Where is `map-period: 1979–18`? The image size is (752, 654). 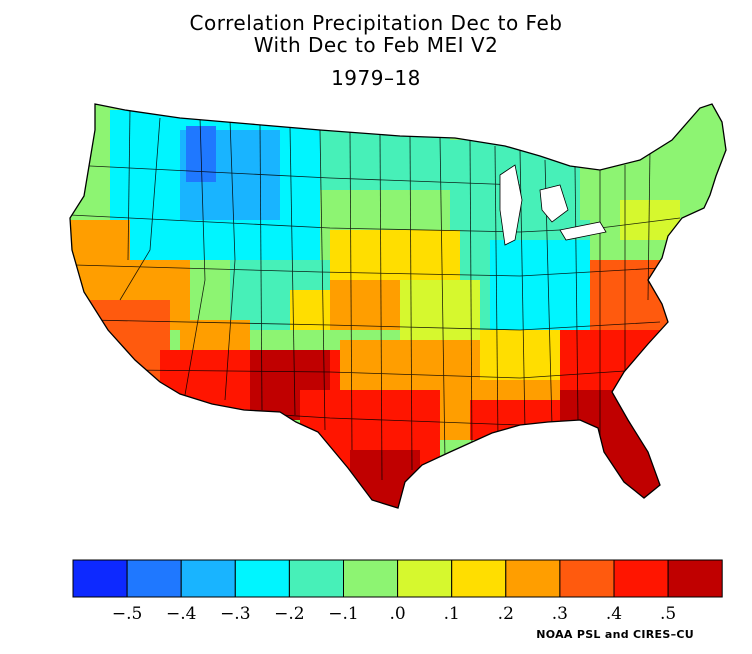
map-period: 1979–18 is located at coordinates (376, 78).